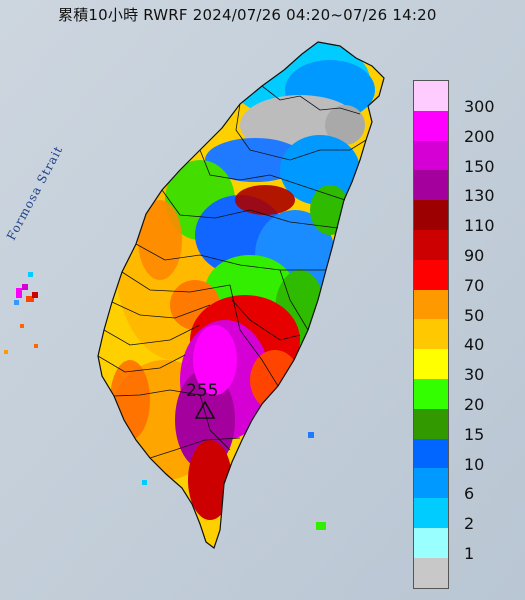 This screenshot has height=600, width=525. What do you see at coordinates (474, 464) in the screenshot?
I see `legend-label: 10` at bounding box center [474, 464].